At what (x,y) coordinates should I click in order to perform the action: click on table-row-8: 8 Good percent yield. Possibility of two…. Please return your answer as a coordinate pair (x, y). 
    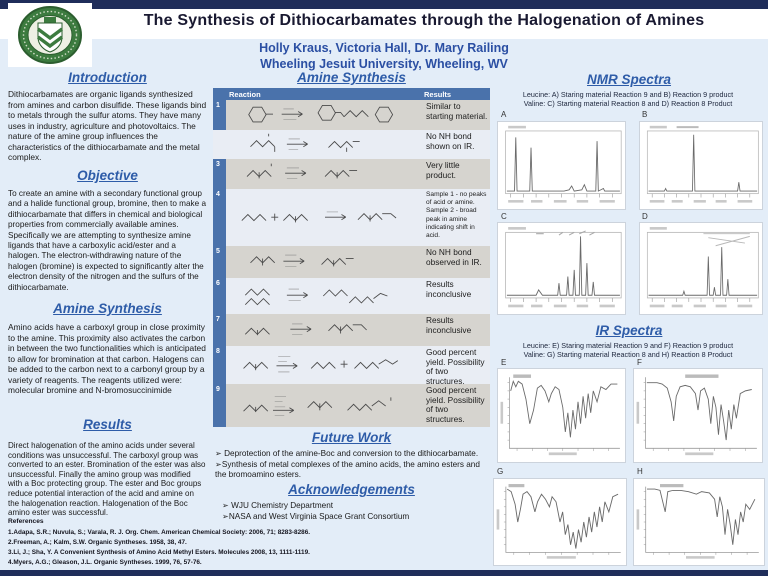
    Looking at the image, I should click on (351, 366).